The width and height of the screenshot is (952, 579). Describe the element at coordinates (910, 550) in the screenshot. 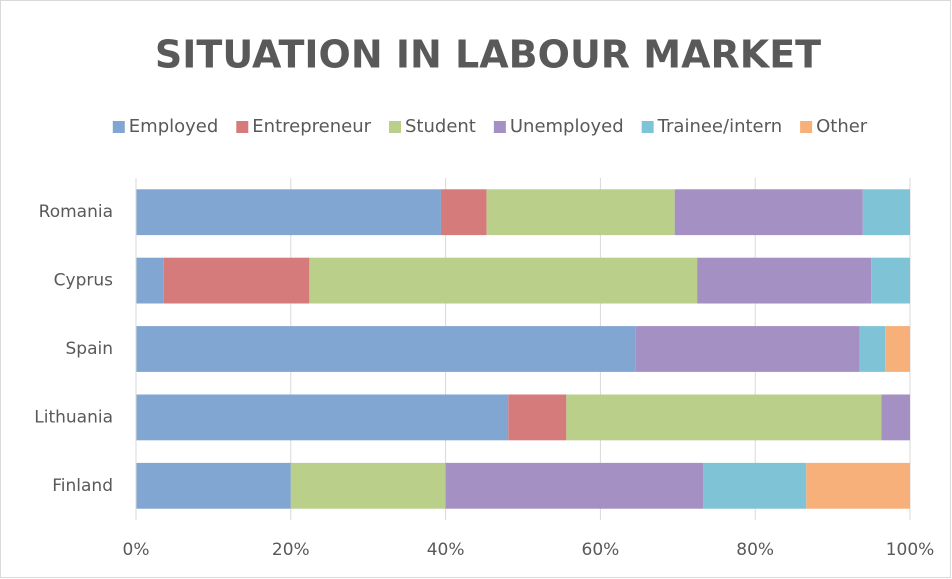

I see `x-tick-label: 100%` at that location.